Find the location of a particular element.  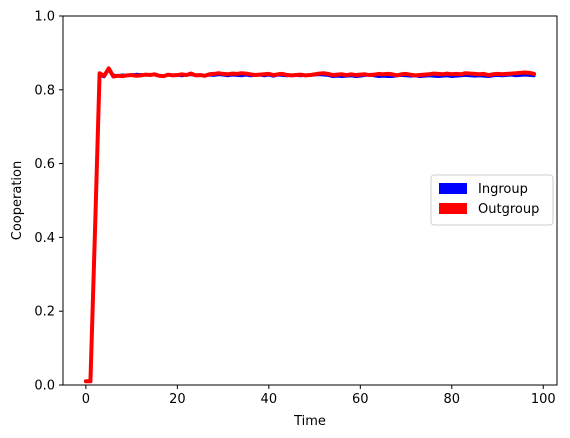

legend-label-outgroup: Outgroup is located at coordinates (508, 209).